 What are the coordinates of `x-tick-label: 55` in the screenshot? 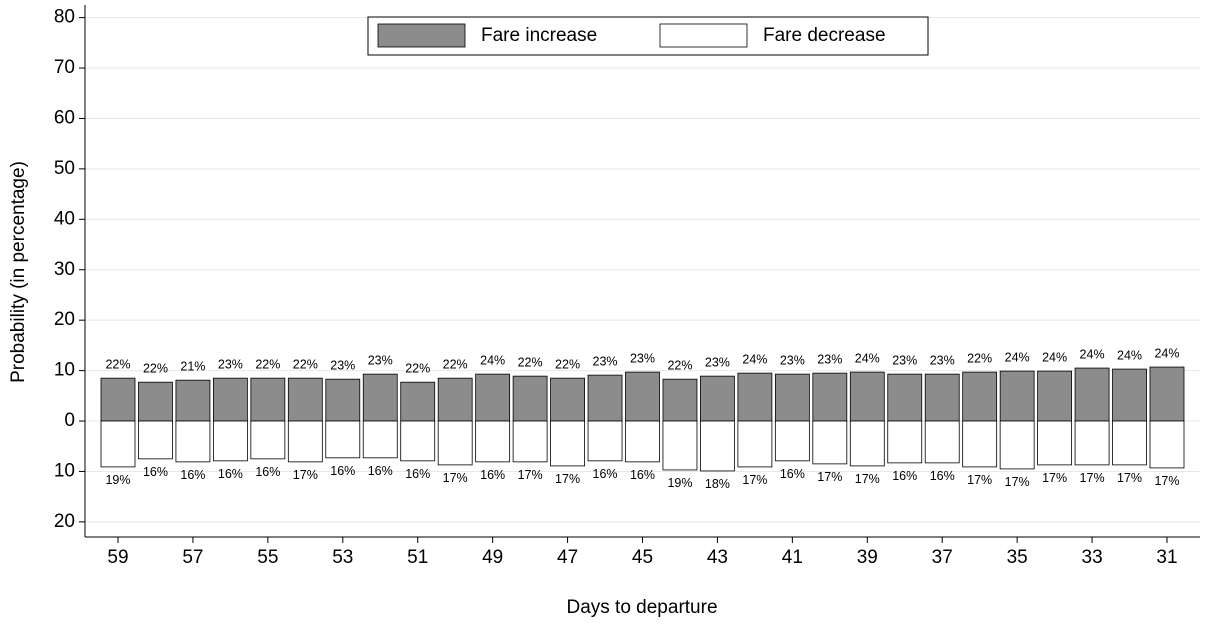 It's located at (267, 557).